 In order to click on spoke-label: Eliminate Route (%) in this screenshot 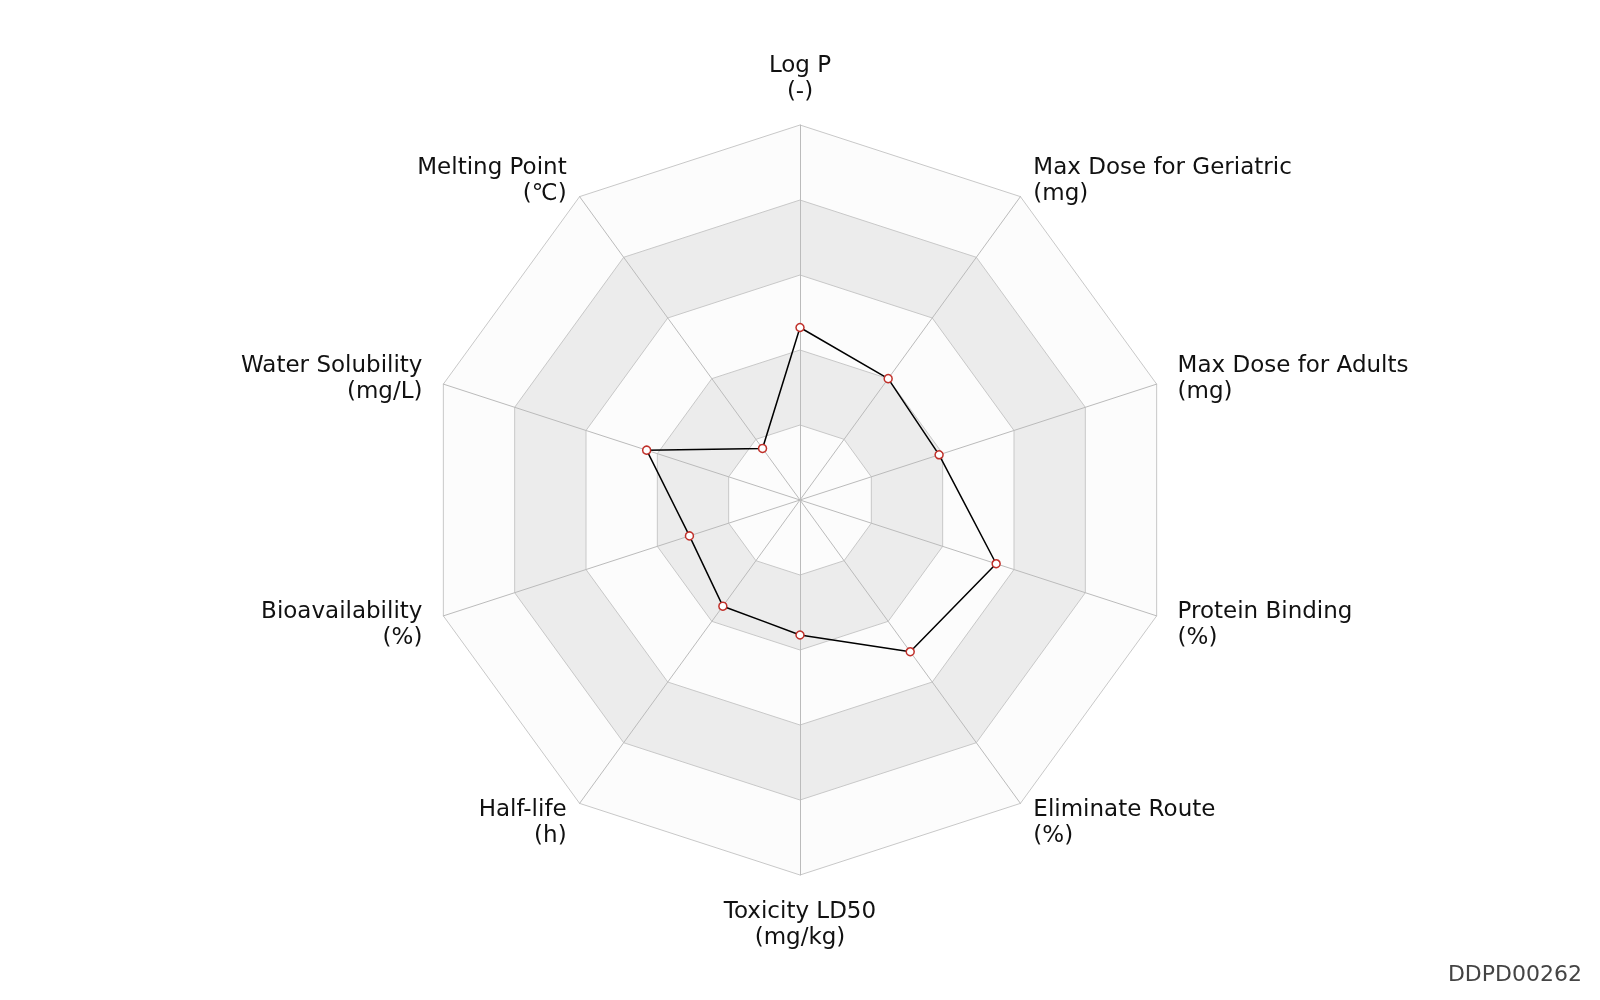, I will do `click(1124, 821)`.